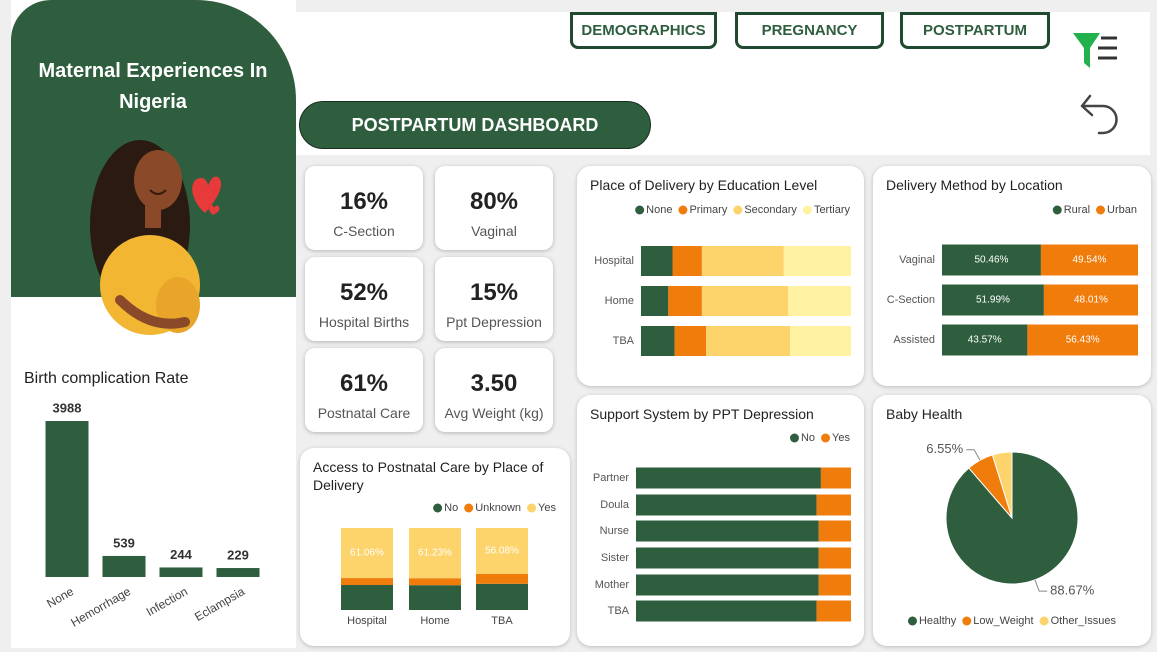 The height and width of the screenshot is (652, 1157). Describe the element at coordinates (1084, 621) in the screenshot. I see `legend-label: Other_Issues` at that location.